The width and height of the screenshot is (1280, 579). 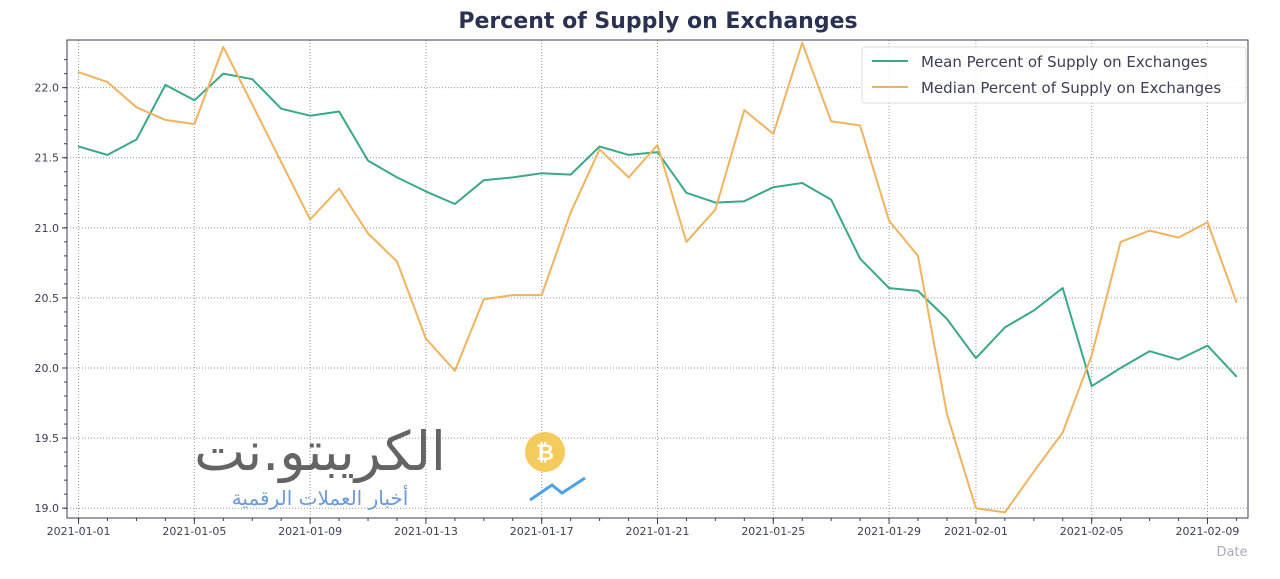 What do you see at coordinates (1092, 531) in the screenshot?
I see `x-tick-label: 2021-02-05` at bounding box center [1092, 531].